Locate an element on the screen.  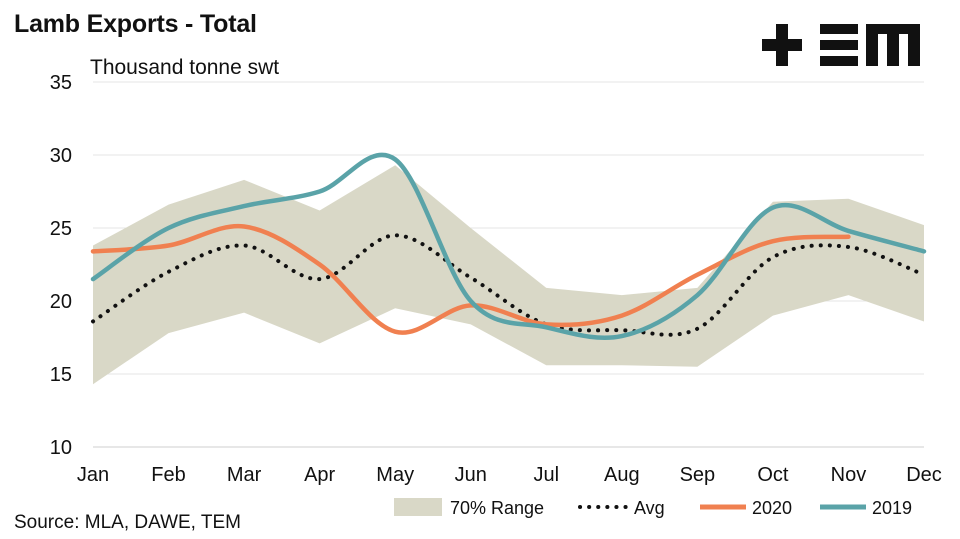
y-tick-label: 10 is located at coordinates (61, 448).